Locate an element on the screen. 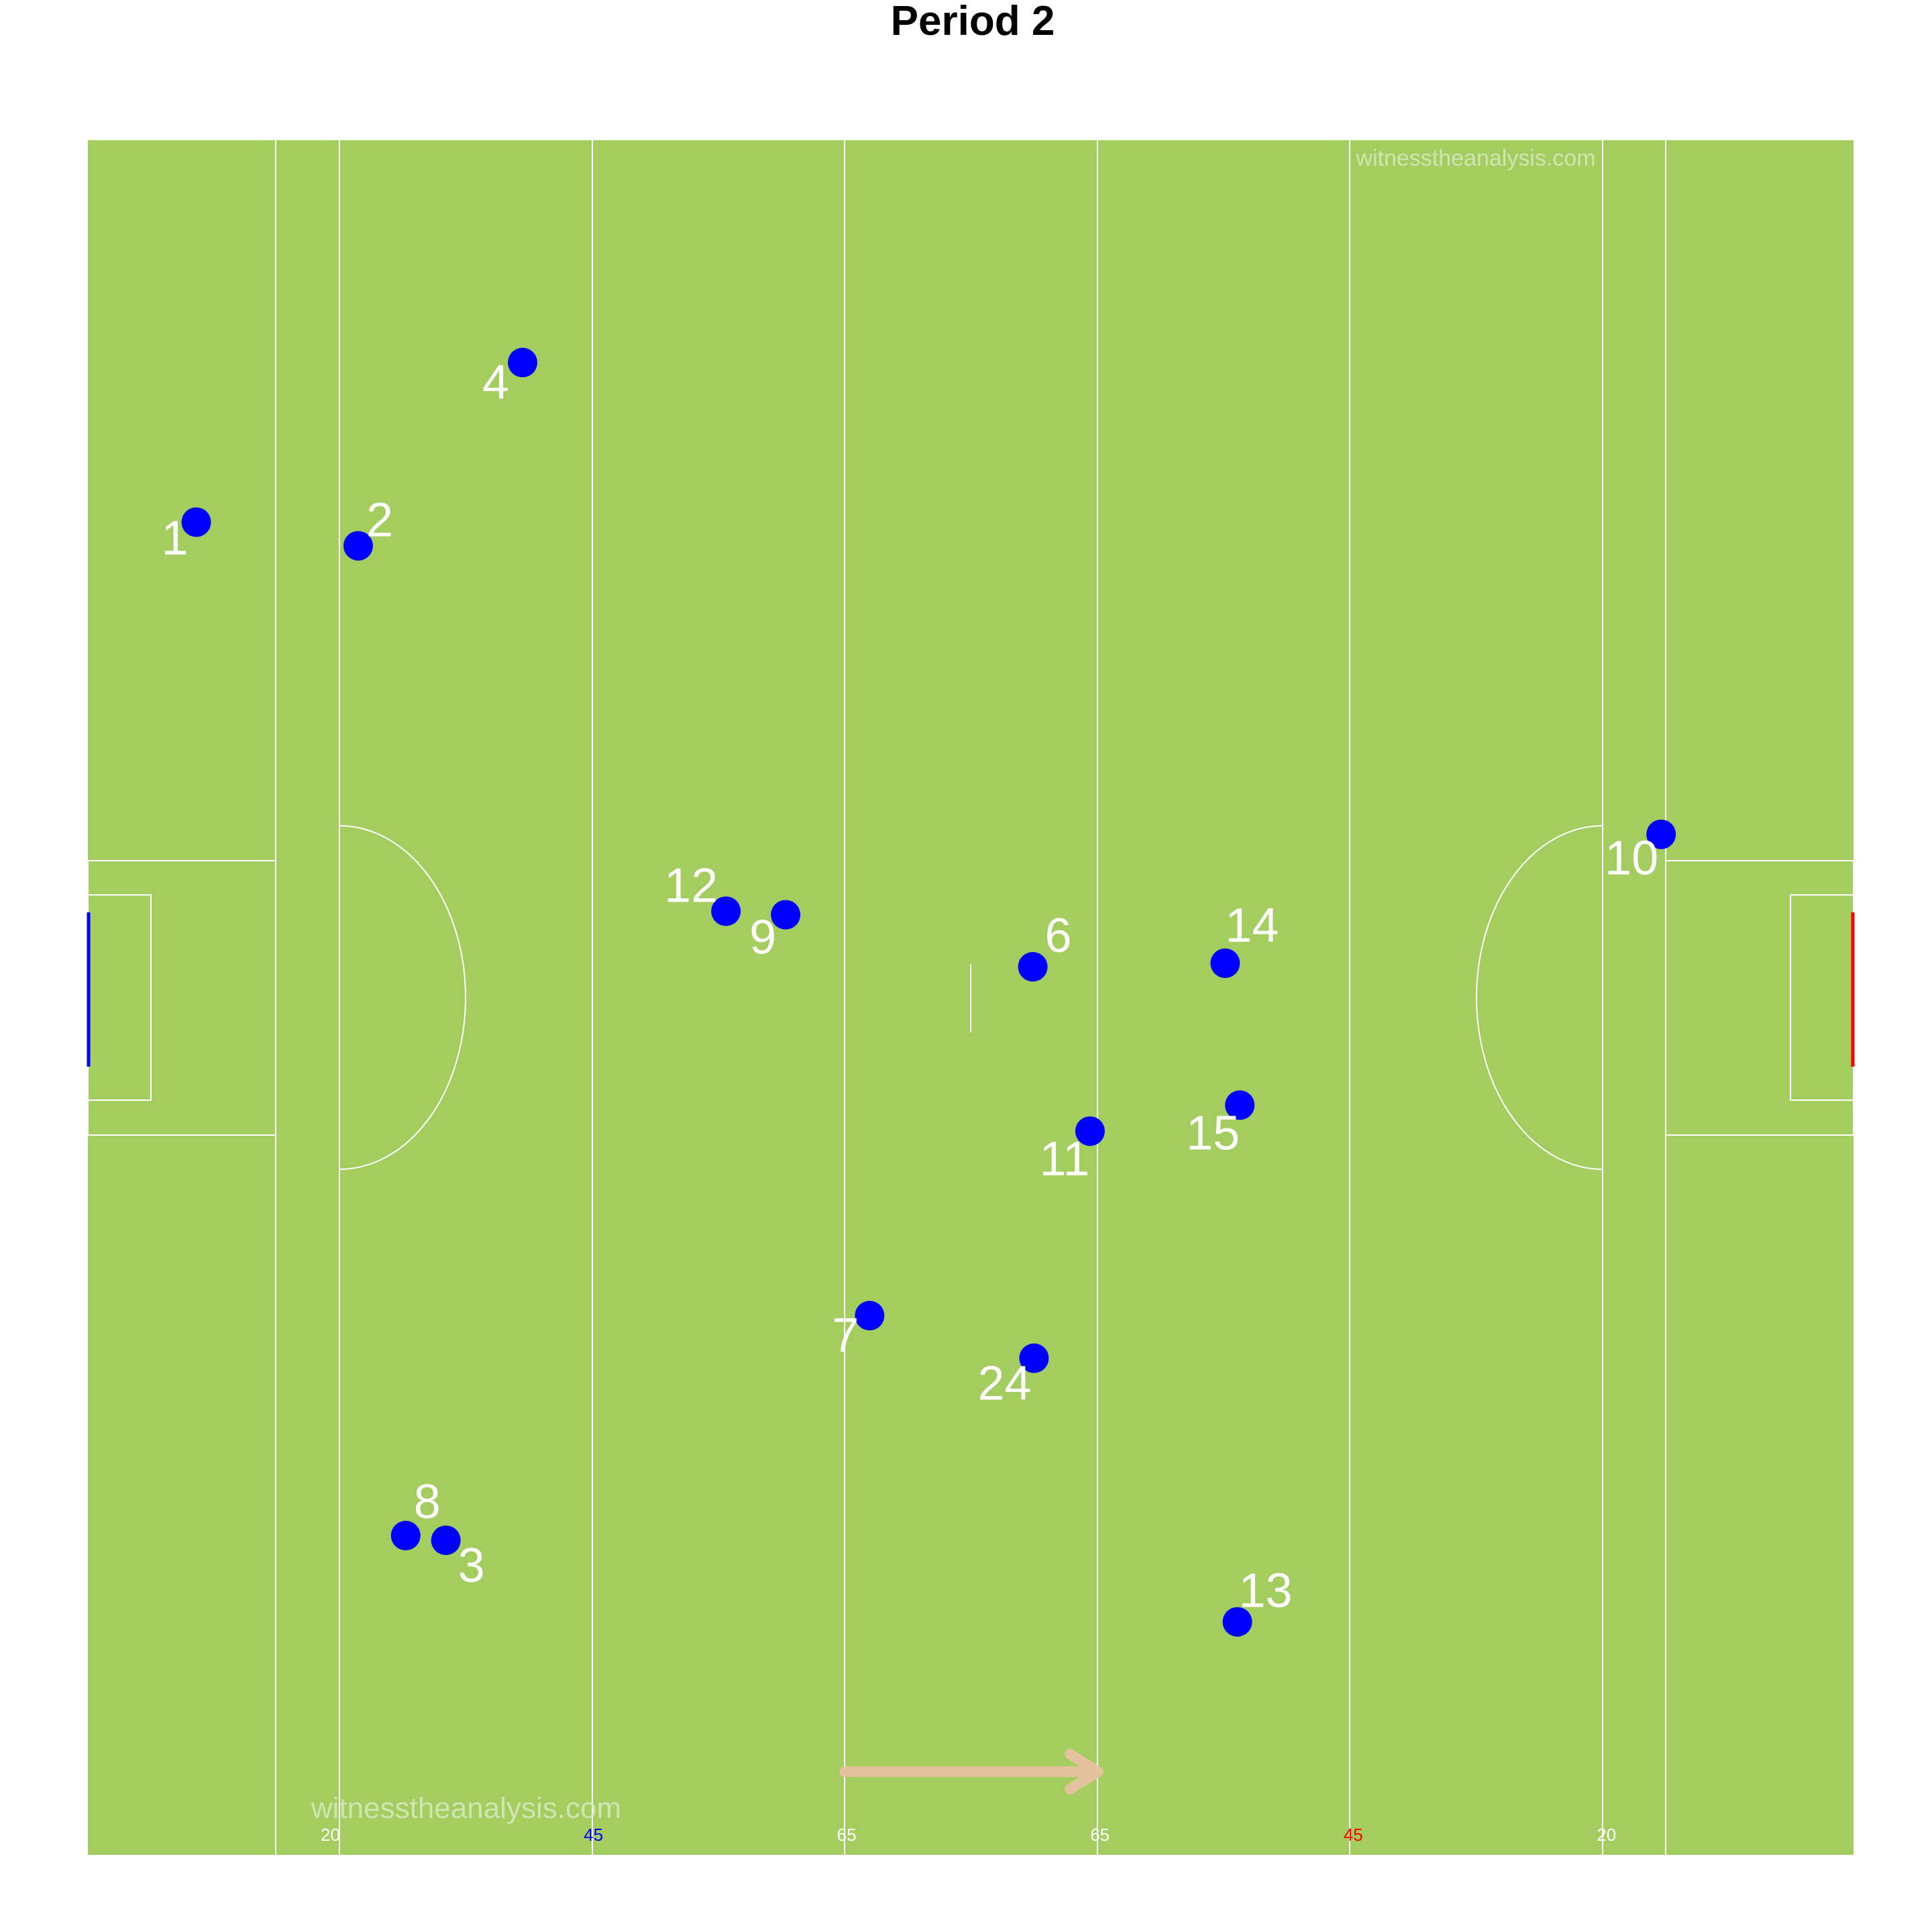 The image size is (1932, 1932). x-tick-label-2: 45 is located at coordinates (593, 1835).